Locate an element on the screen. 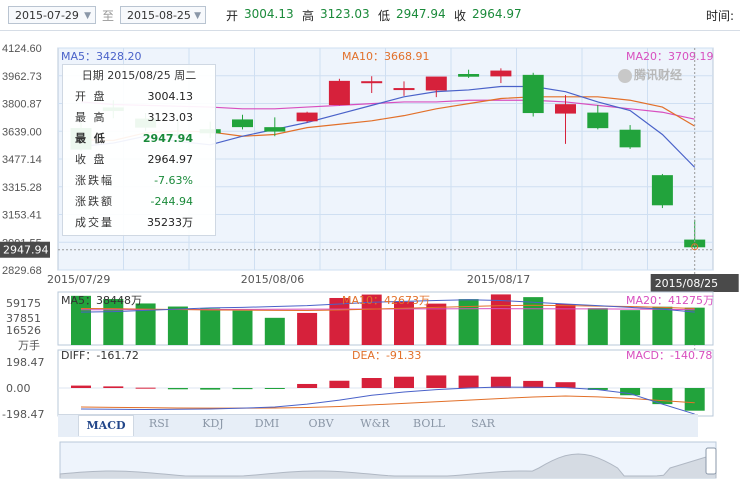  tooltip-row: 收 盘 2964.97 is located at coordinates (140, 160).